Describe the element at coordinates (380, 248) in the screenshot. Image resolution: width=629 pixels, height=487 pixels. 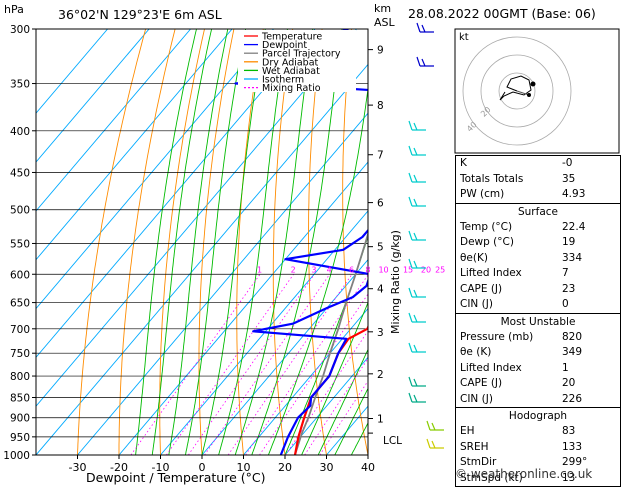
I see `altitude-tick-label: 5` at that location.